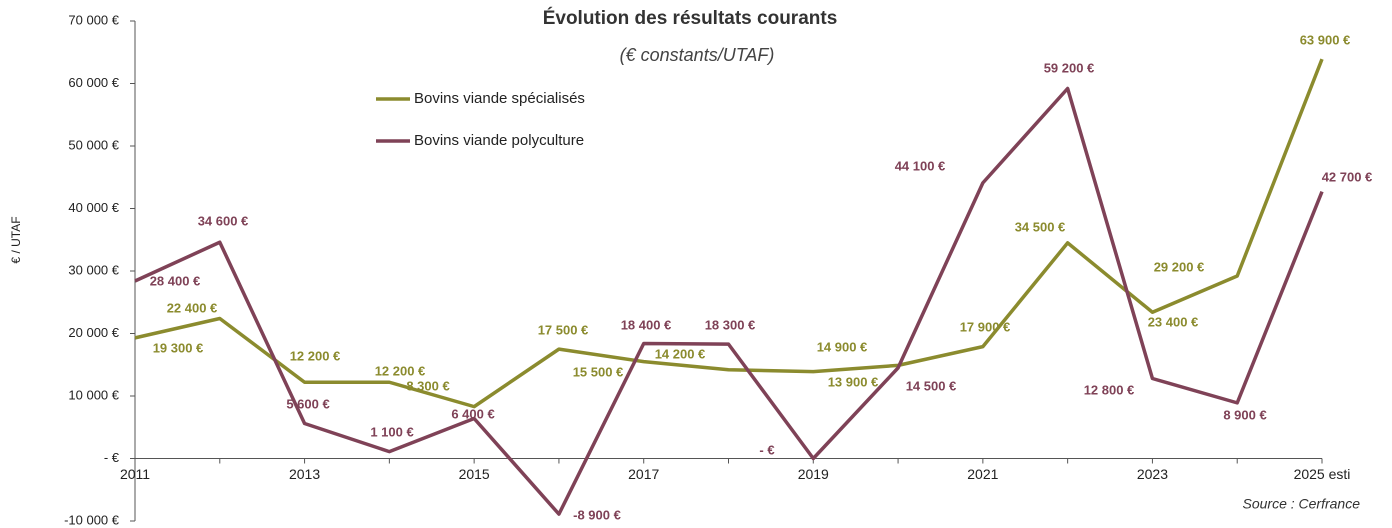 The image size is (1392, 528). Describe the element at coordinates (1173, 321) in the screenshot. I see `value-label: 23 400 €` at that location.